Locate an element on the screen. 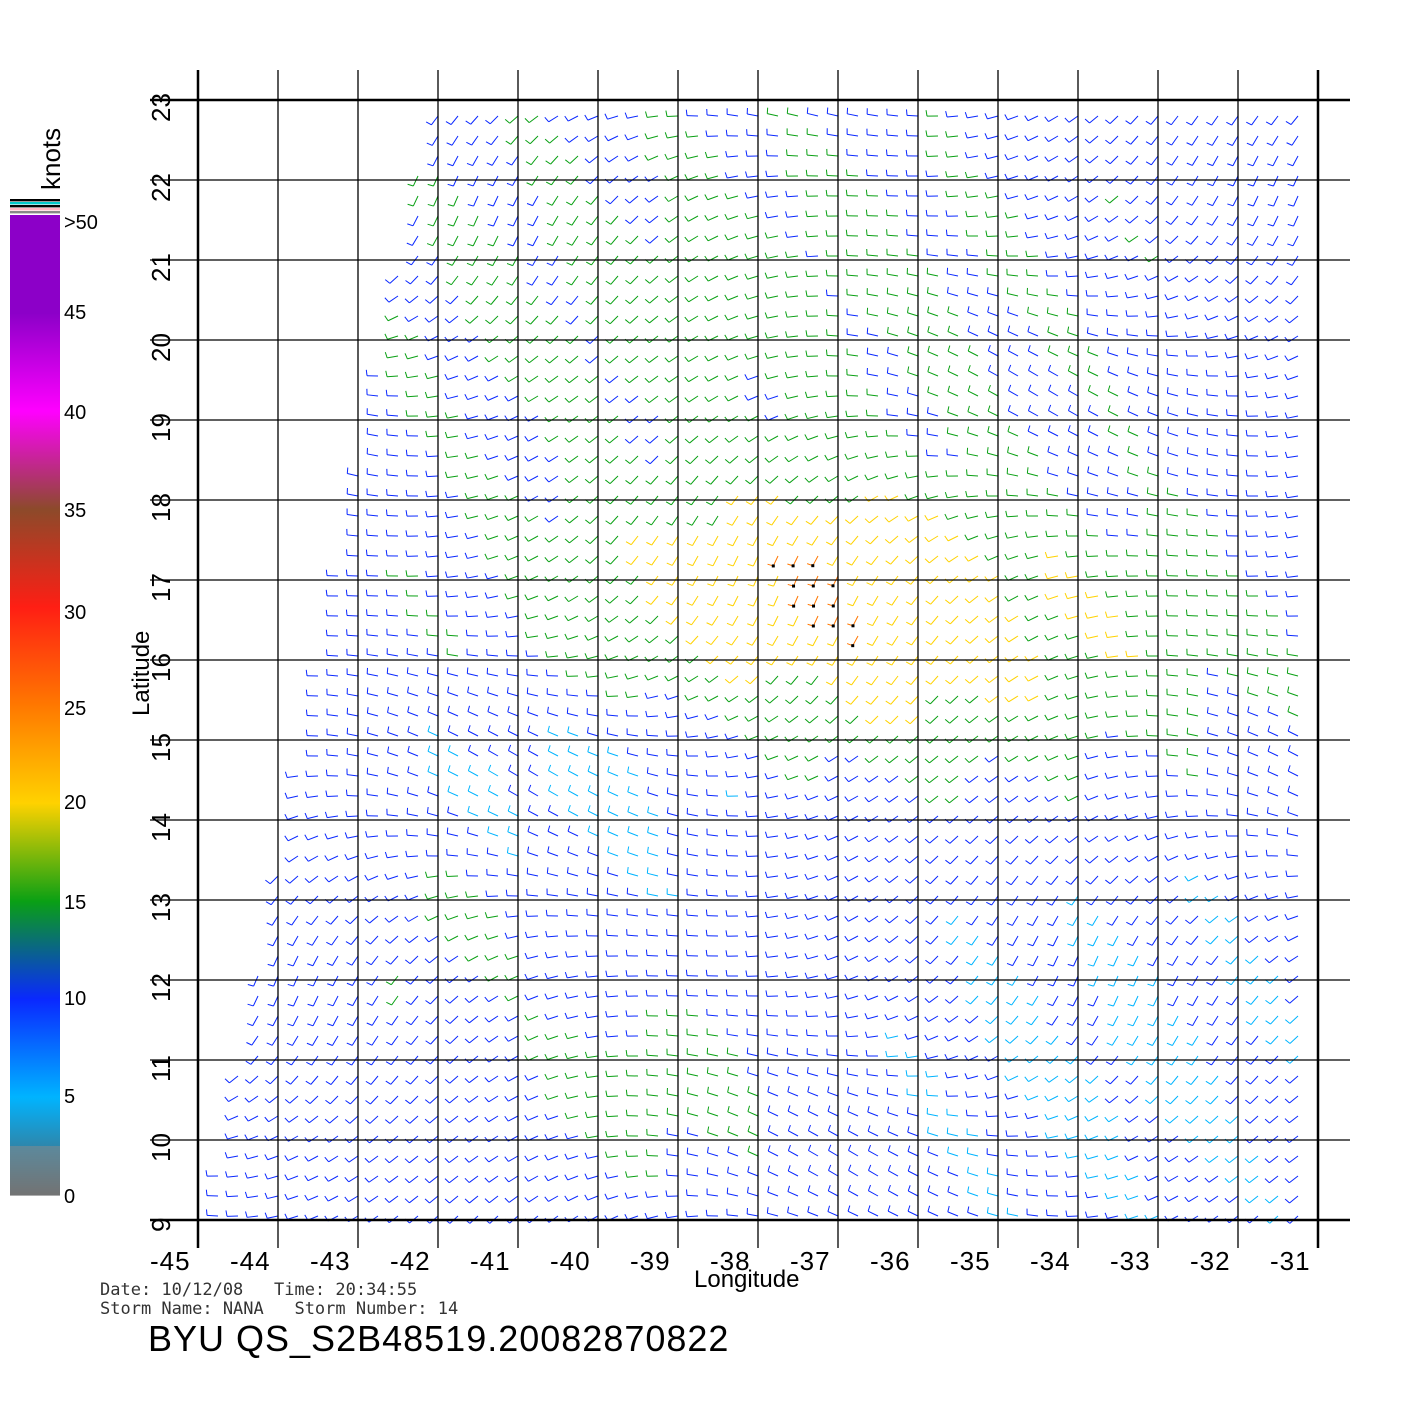 The image size is (1420, 1405). wind-barb-marker is located at coordinates (813, 625).